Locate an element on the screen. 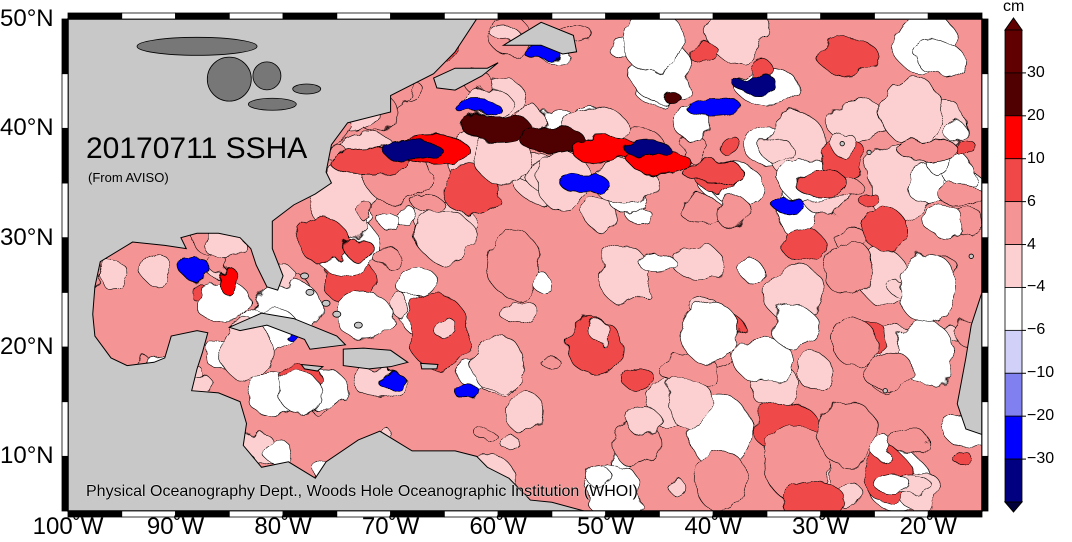 The width and height of the screenshot is (1072, 542). africa-land is located at coordinates (969, 227).